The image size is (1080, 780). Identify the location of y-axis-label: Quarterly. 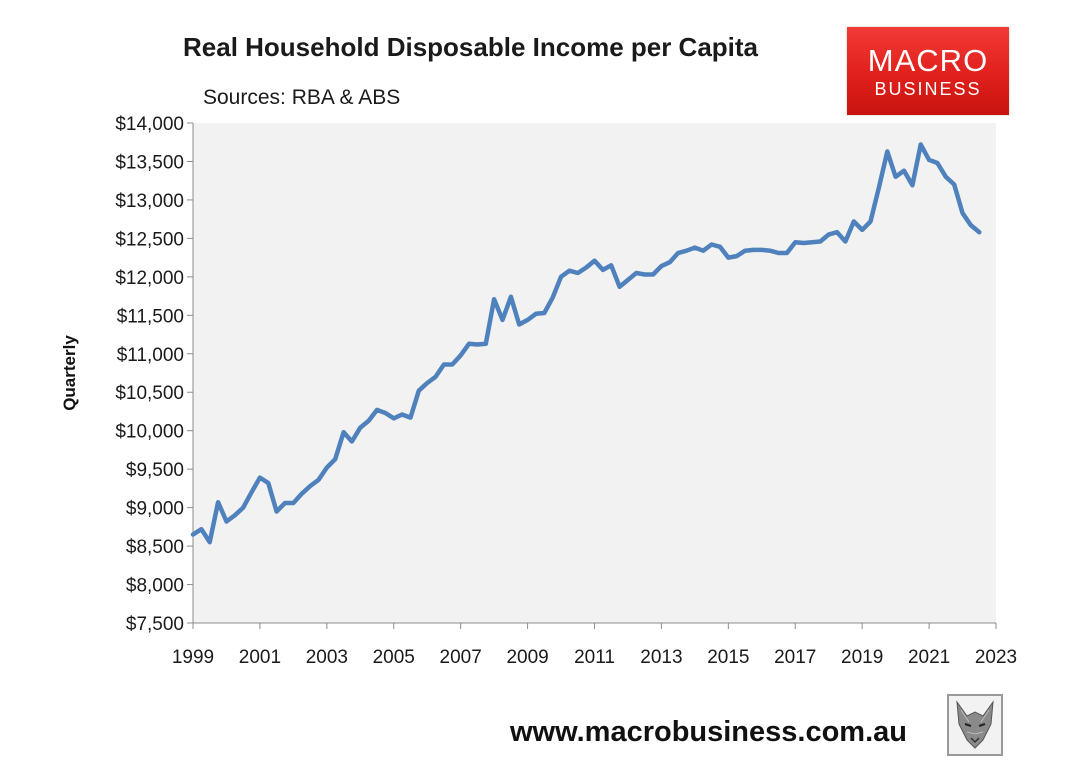
(69, 373).